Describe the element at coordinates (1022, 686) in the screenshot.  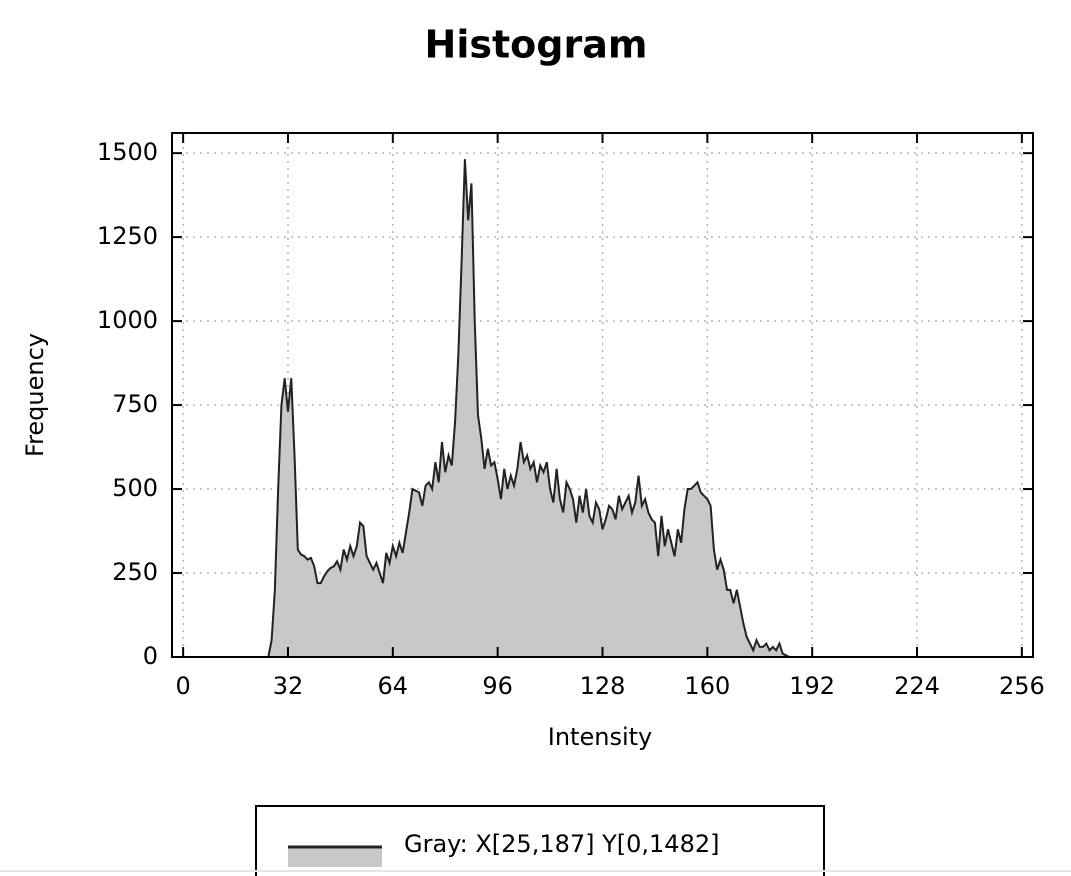
I see `x-tick-label: 256` at that location.